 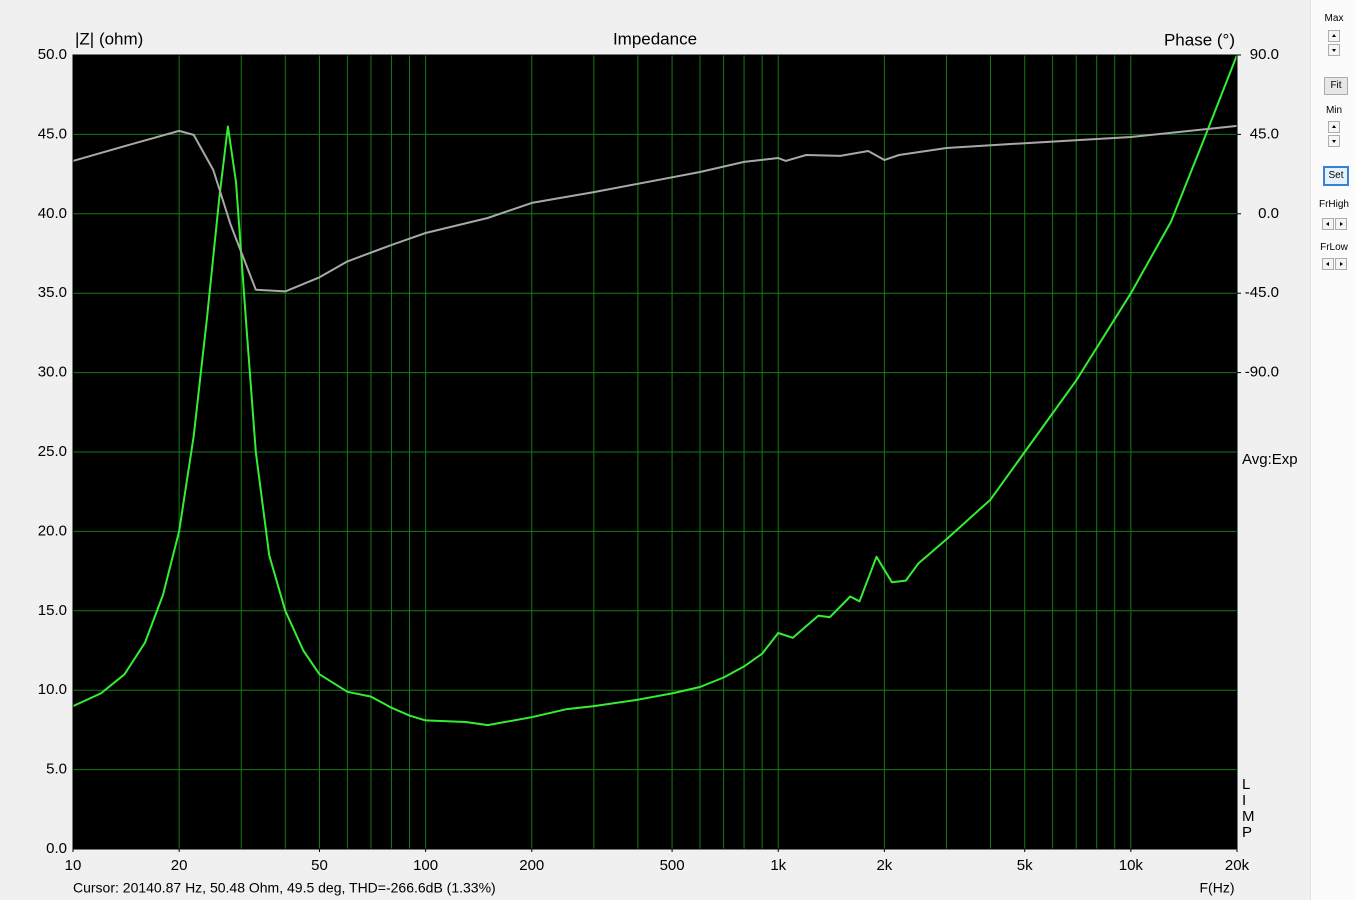 I want to click on y2-tick-label: 90.0, so click(x=1264, y=54).